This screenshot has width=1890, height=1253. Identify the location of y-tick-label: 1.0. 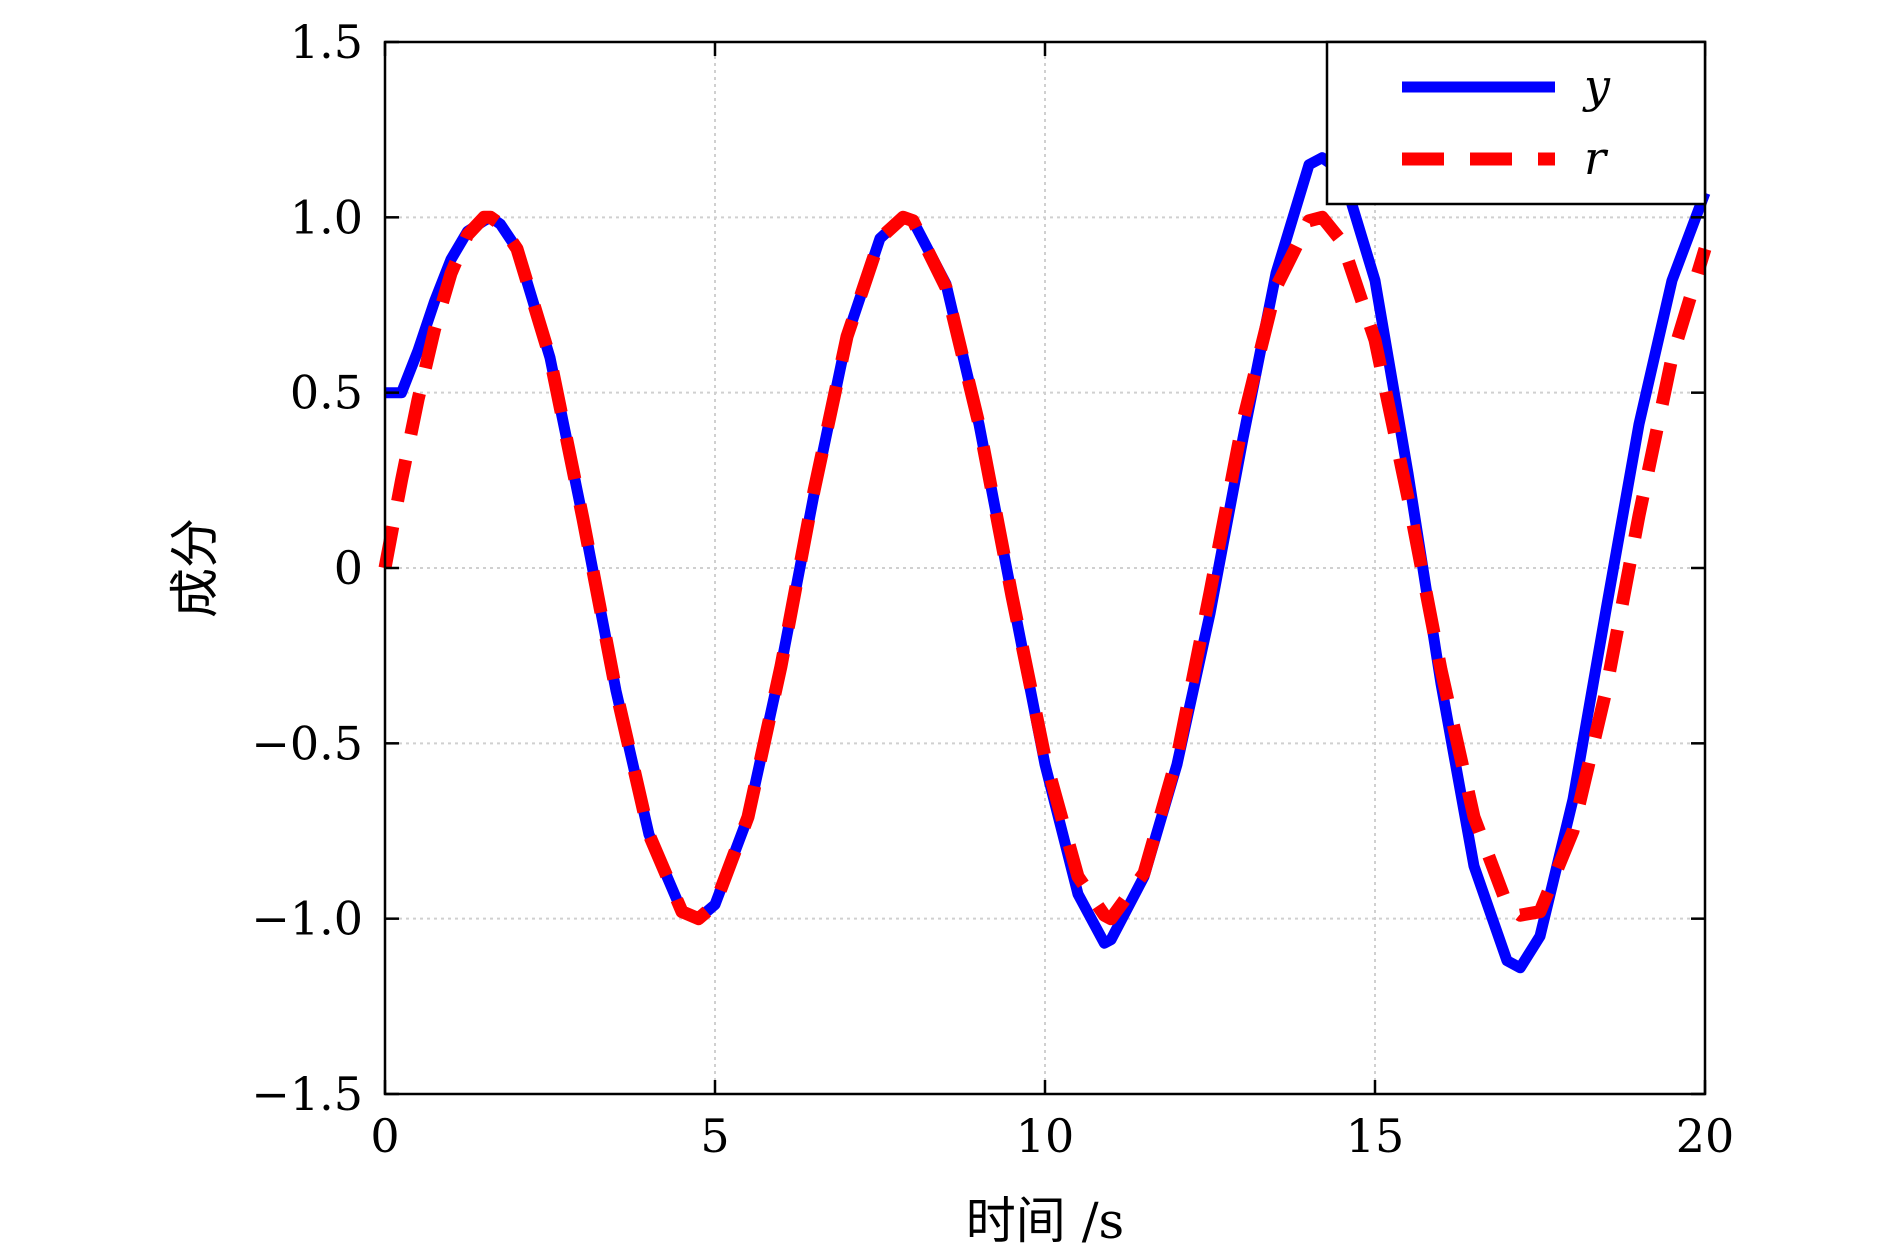
(326, 217).